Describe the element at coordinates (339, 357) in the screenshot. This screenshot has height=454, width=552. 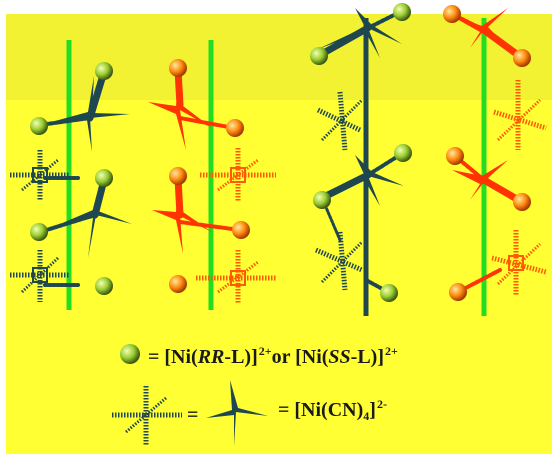
I see `legend-text: SS` at that location.